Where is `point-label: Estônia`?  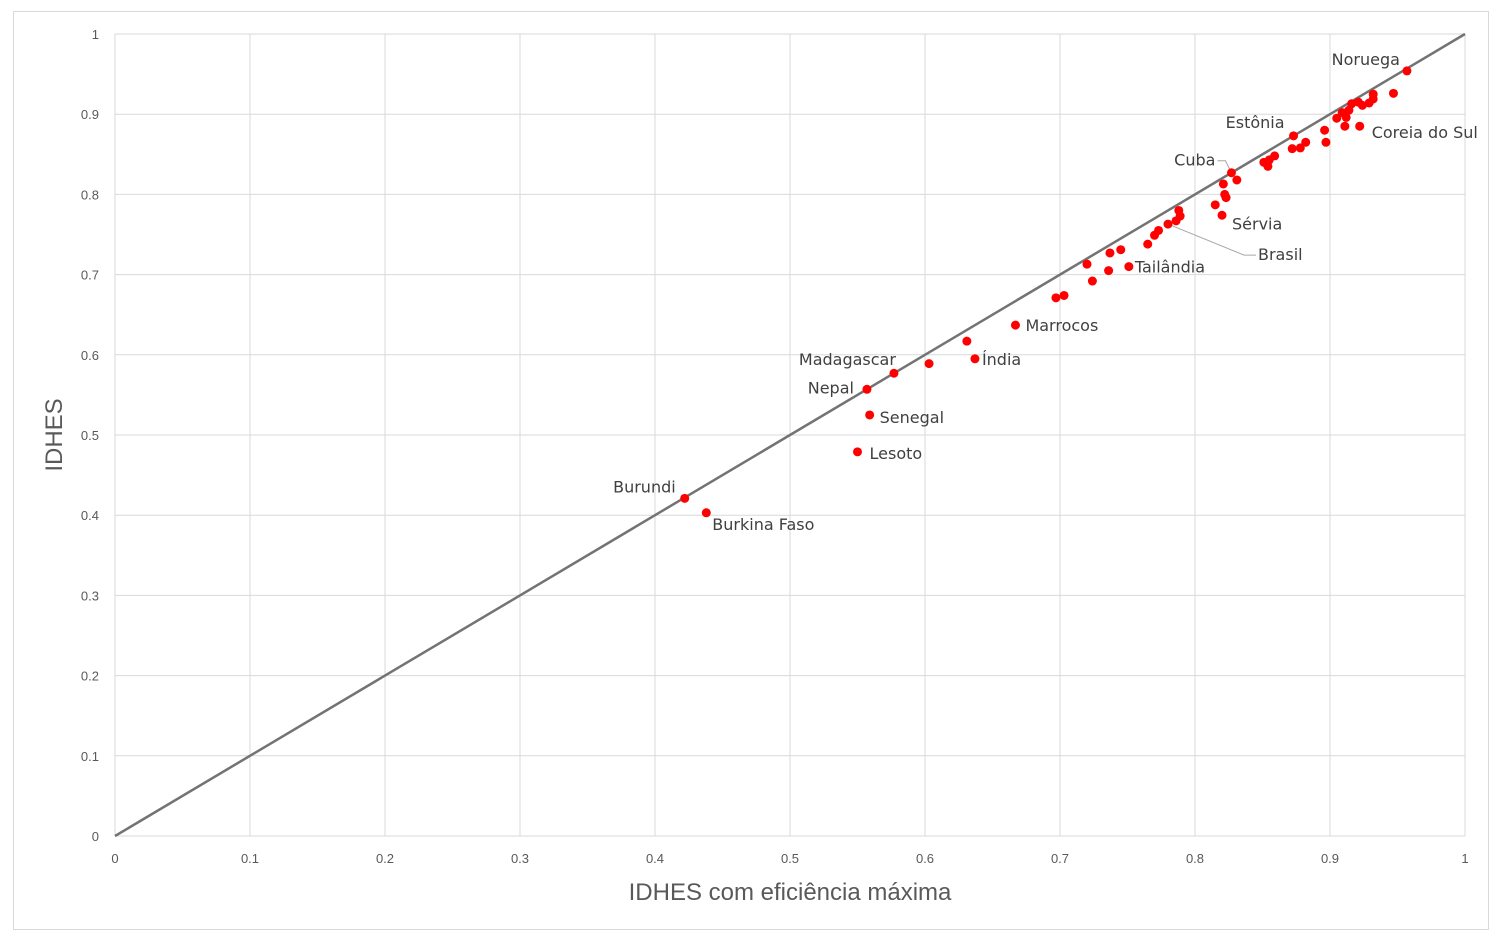
point-label: Estônia is located at coordinates (1255, 122).